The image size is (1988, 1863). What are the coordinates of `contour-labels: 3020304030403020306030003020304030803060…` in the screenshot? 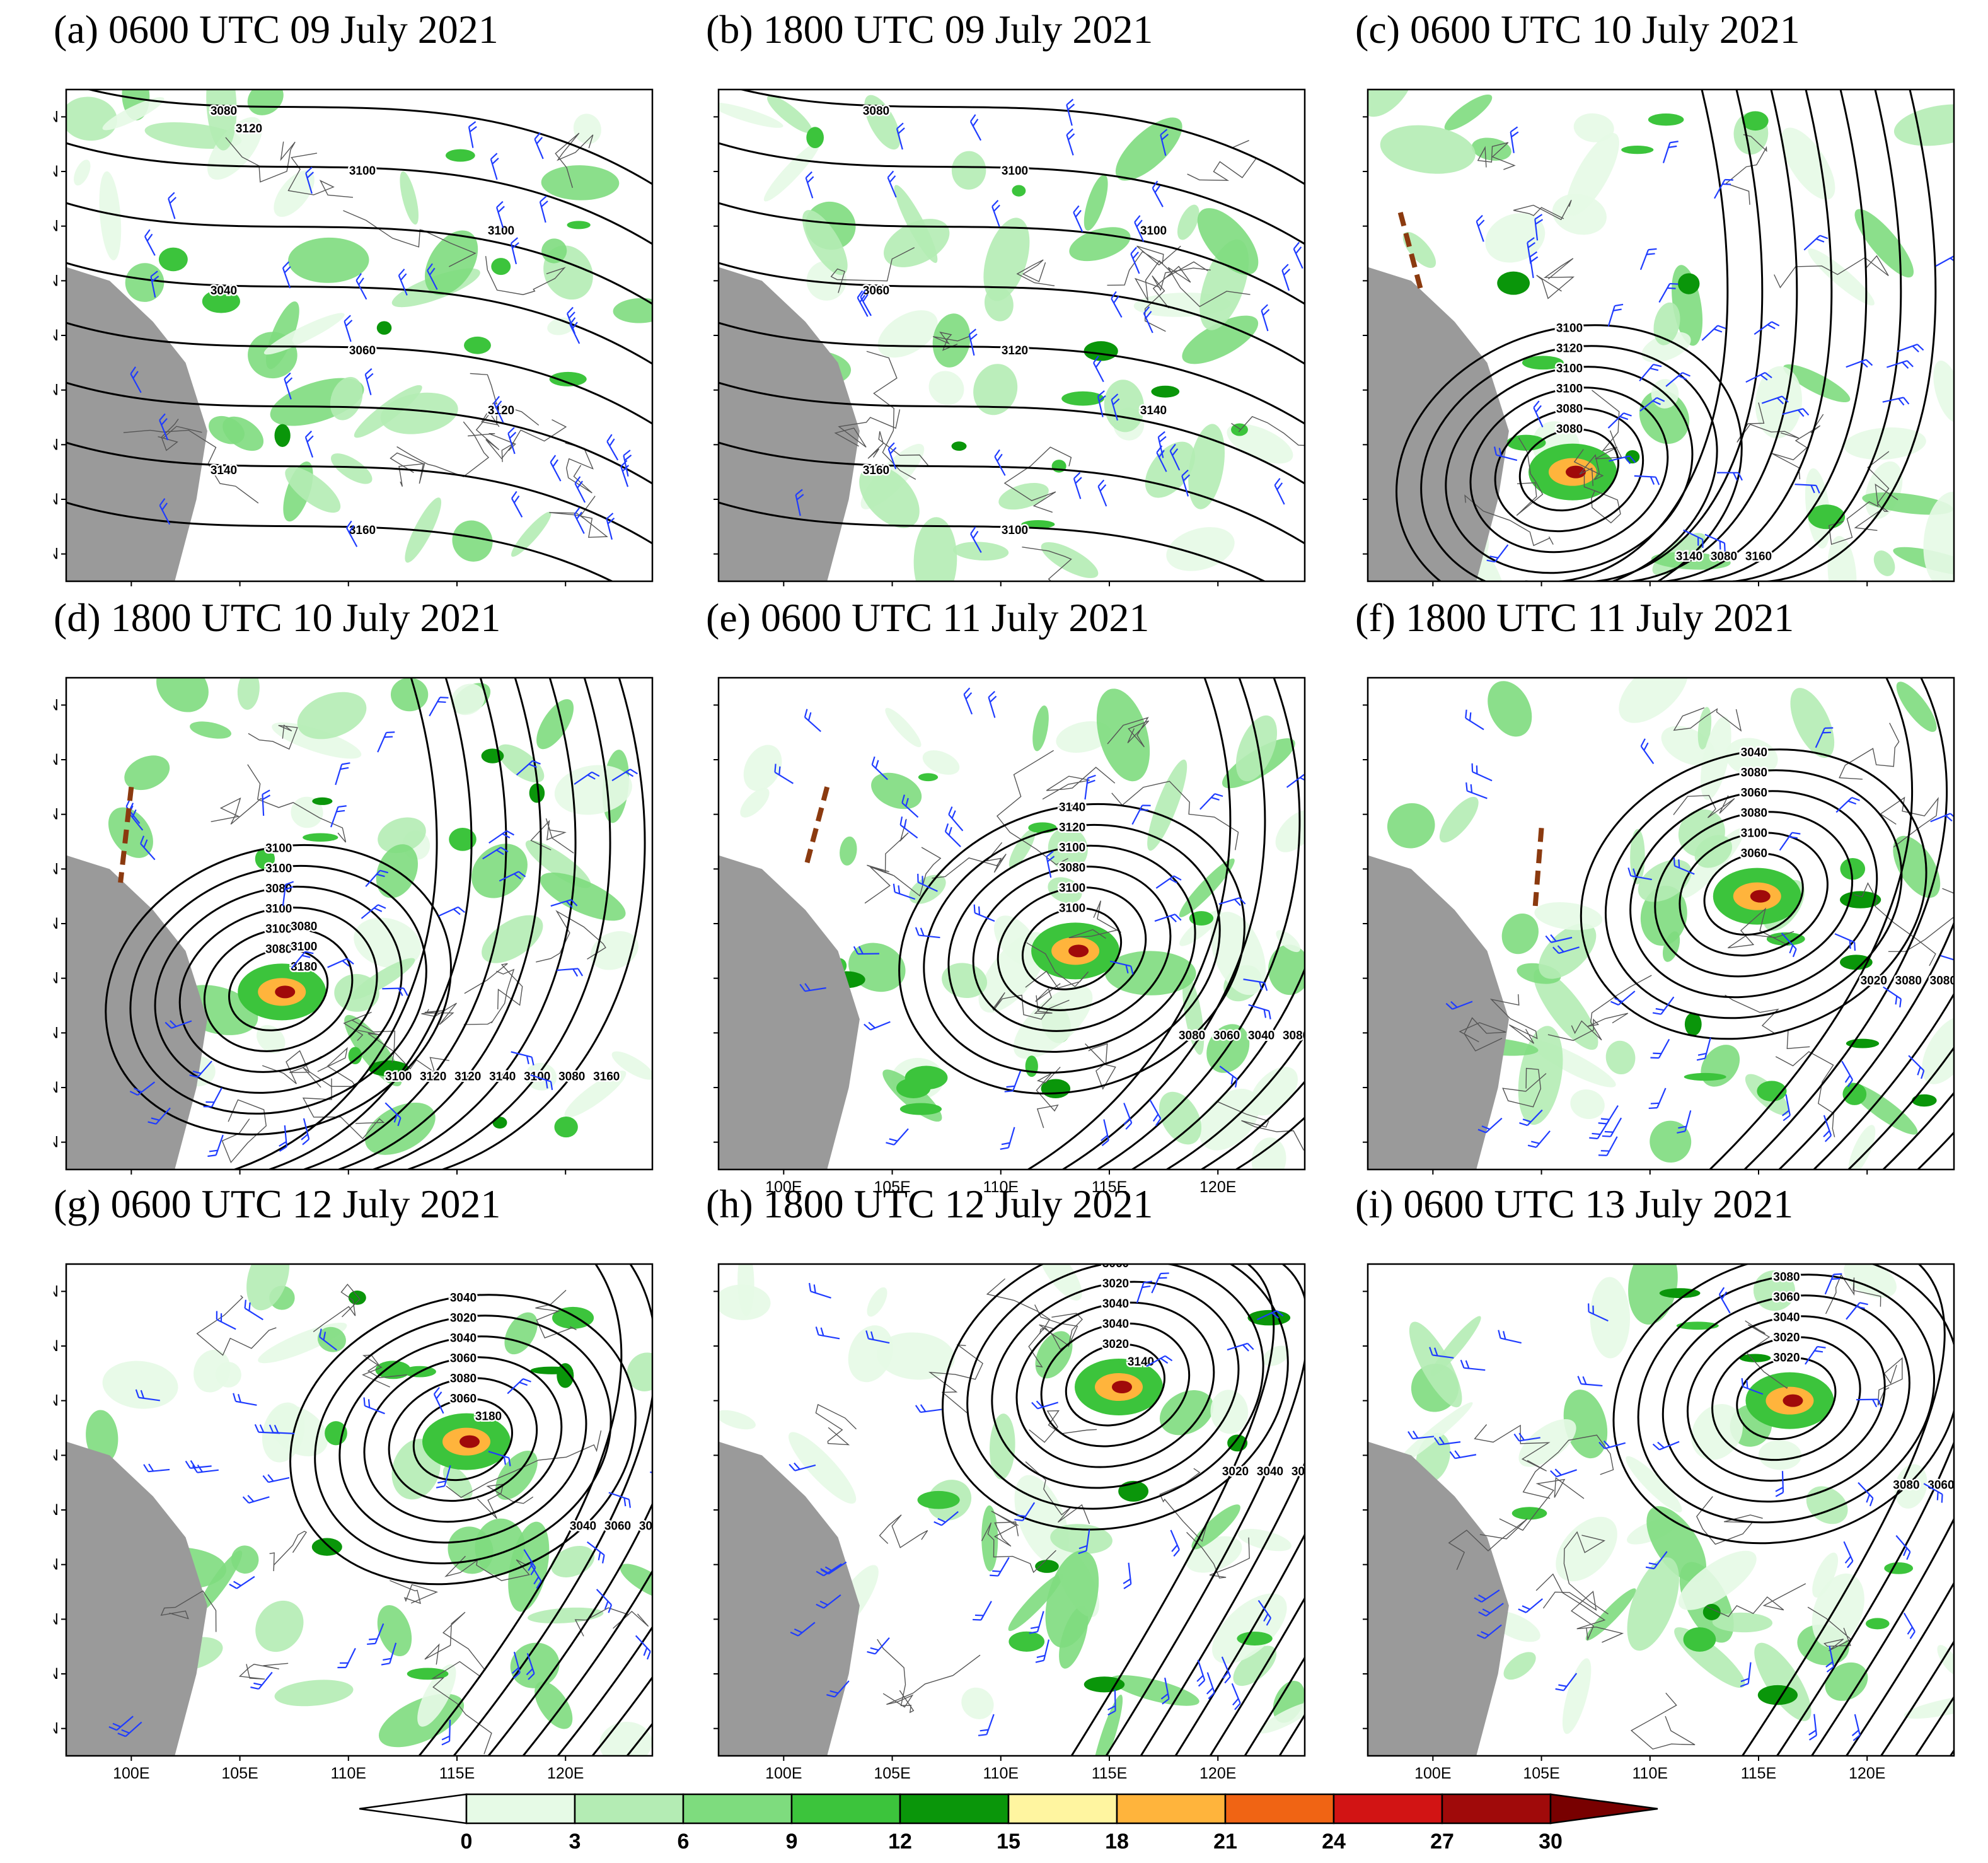 It's located at (1203, 1372).